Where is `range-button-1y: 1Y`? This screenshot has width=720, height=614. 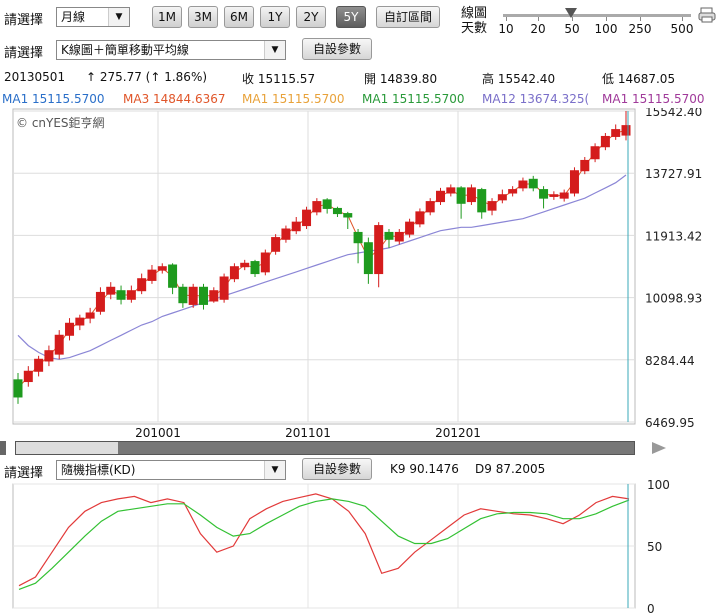 range-button-1y: 1Y is located at coordinates (275, 17).